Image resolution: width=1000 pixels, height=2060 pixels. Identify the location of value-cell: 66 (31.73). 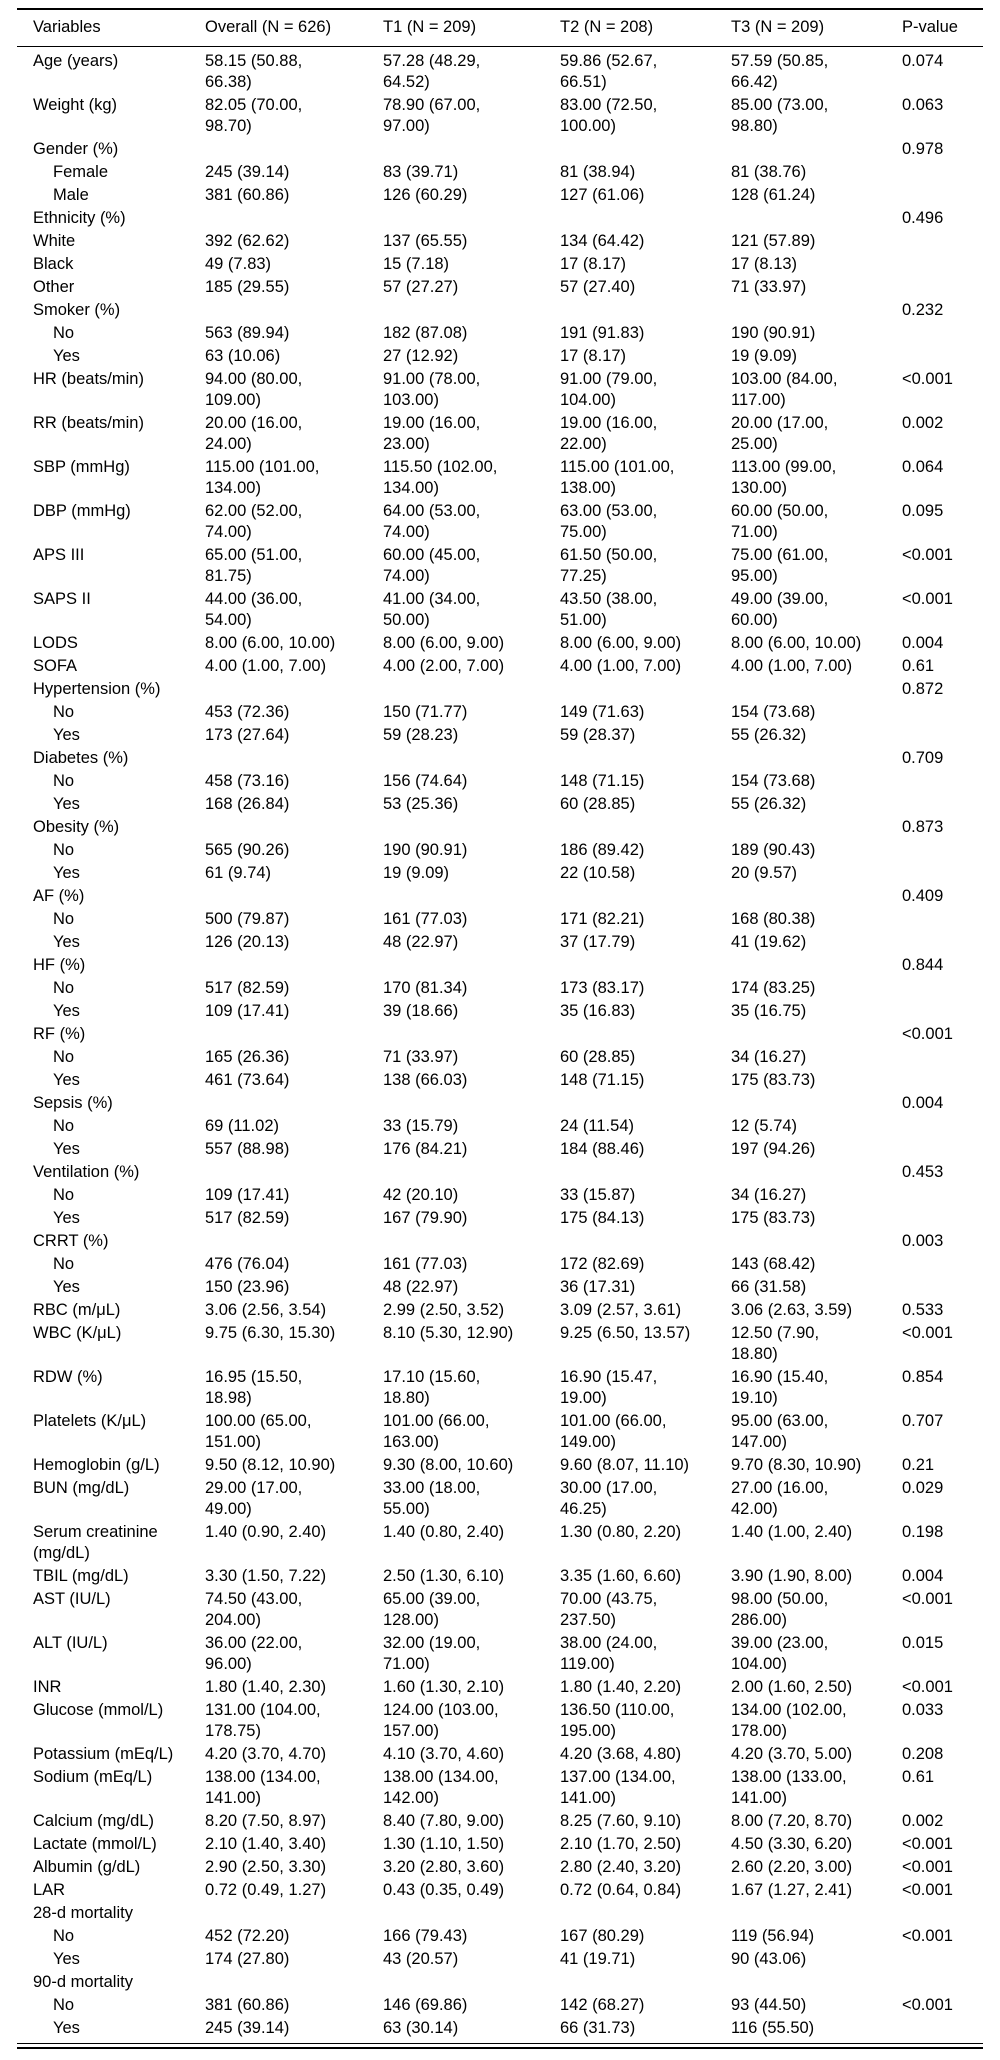
(598, 2028).